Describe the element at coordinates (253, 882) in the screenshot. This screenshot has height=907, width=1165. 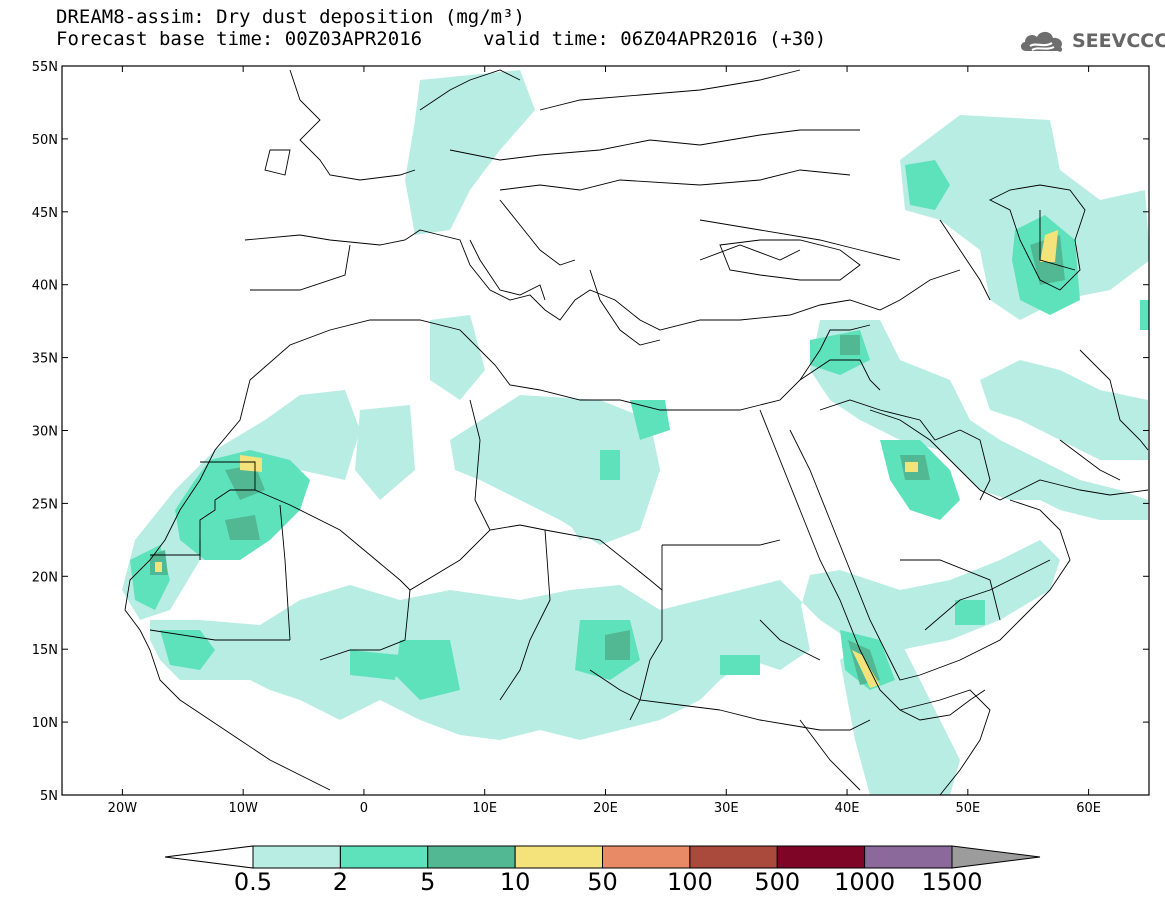
I see `colorbar-label: 0.5` at that location.